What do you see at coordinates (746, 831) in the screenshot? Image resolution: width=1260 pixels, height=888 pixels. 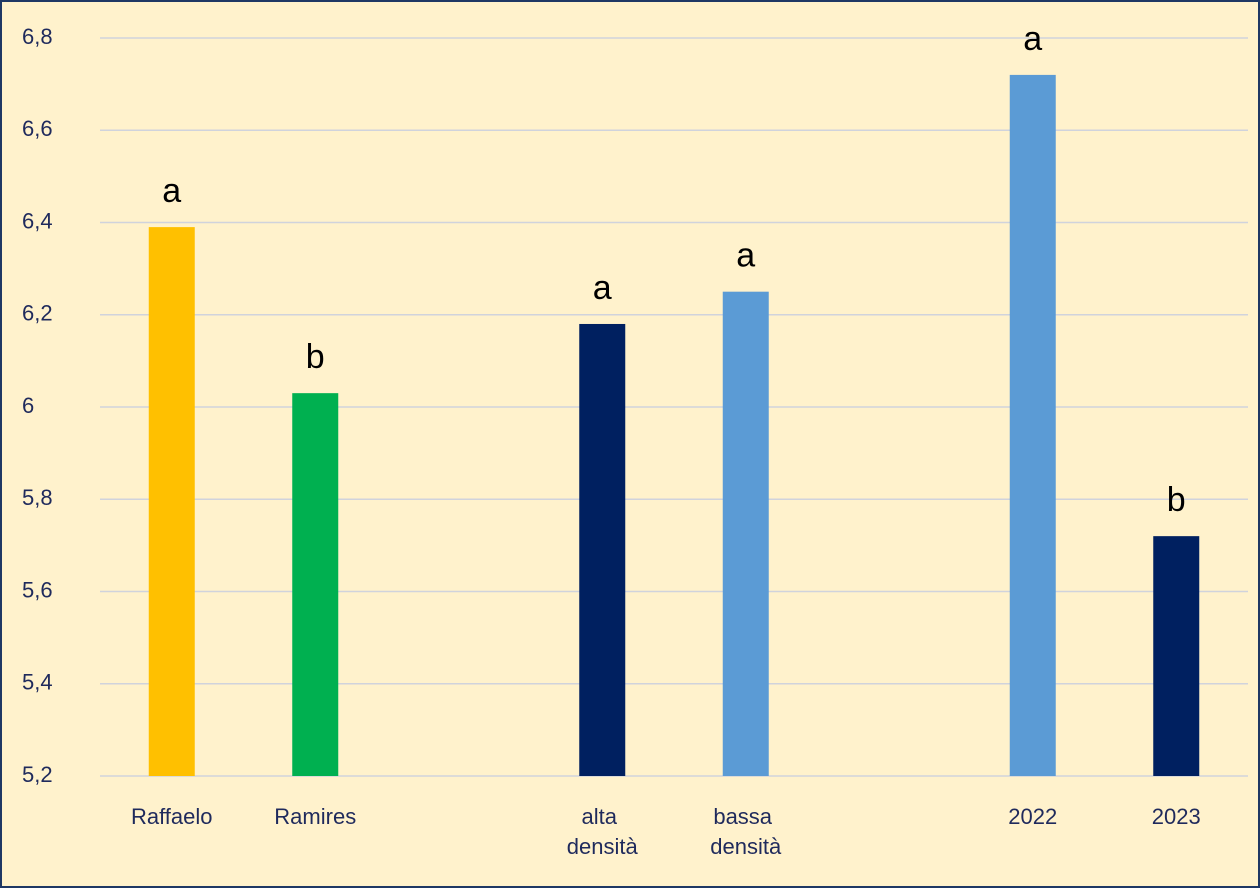 I see `x-tick-label: bassa densità` at bounding box center [746, 831].